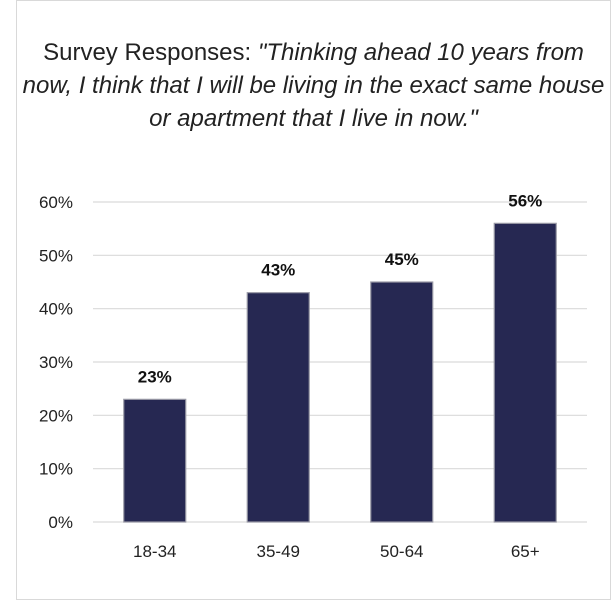  I want to click on y-tick-label: 60%, so click(56, 202).